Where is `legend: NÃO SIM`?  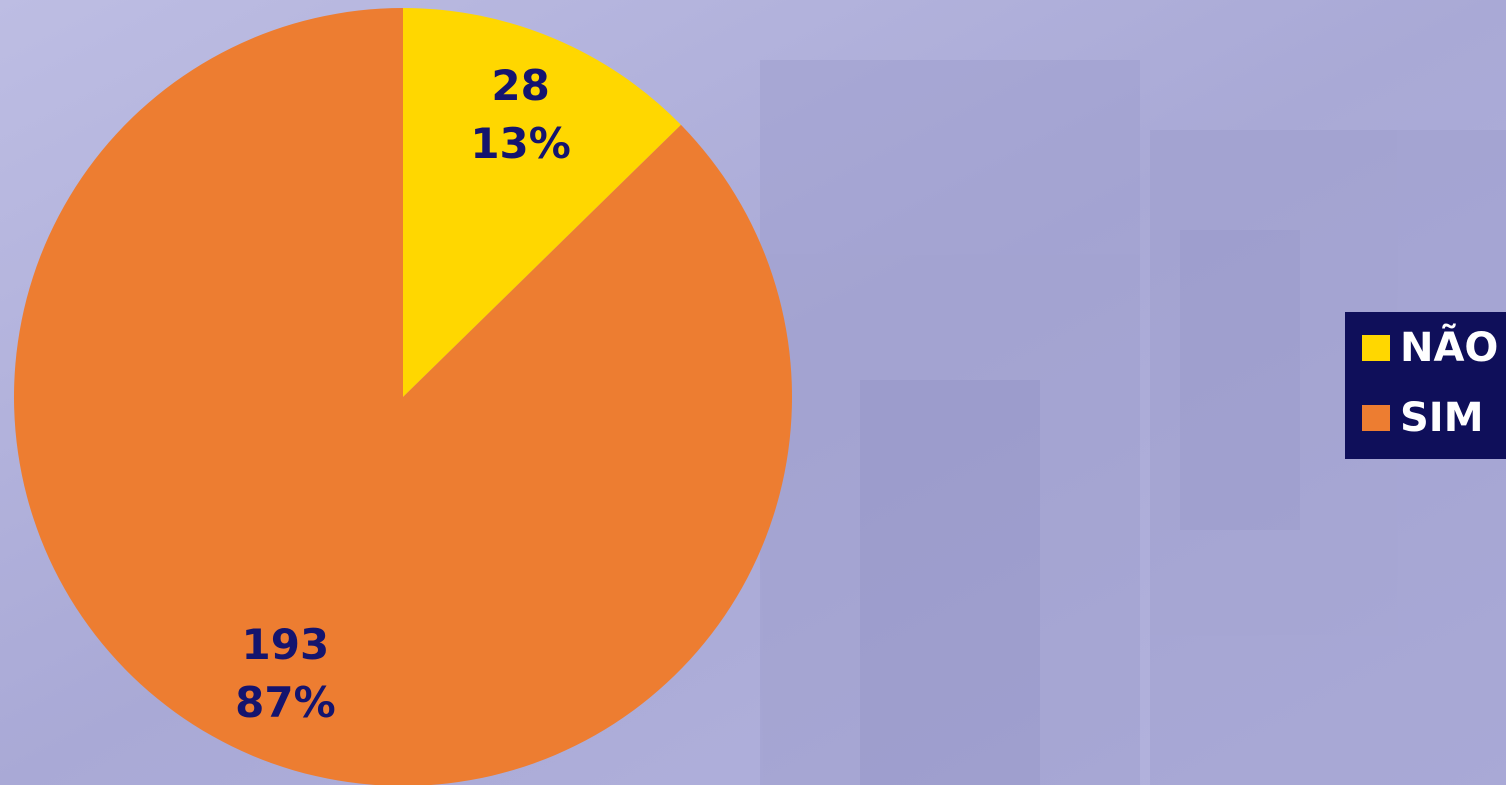
legend: NÃO SIM is located at coordinates (1430, 381).